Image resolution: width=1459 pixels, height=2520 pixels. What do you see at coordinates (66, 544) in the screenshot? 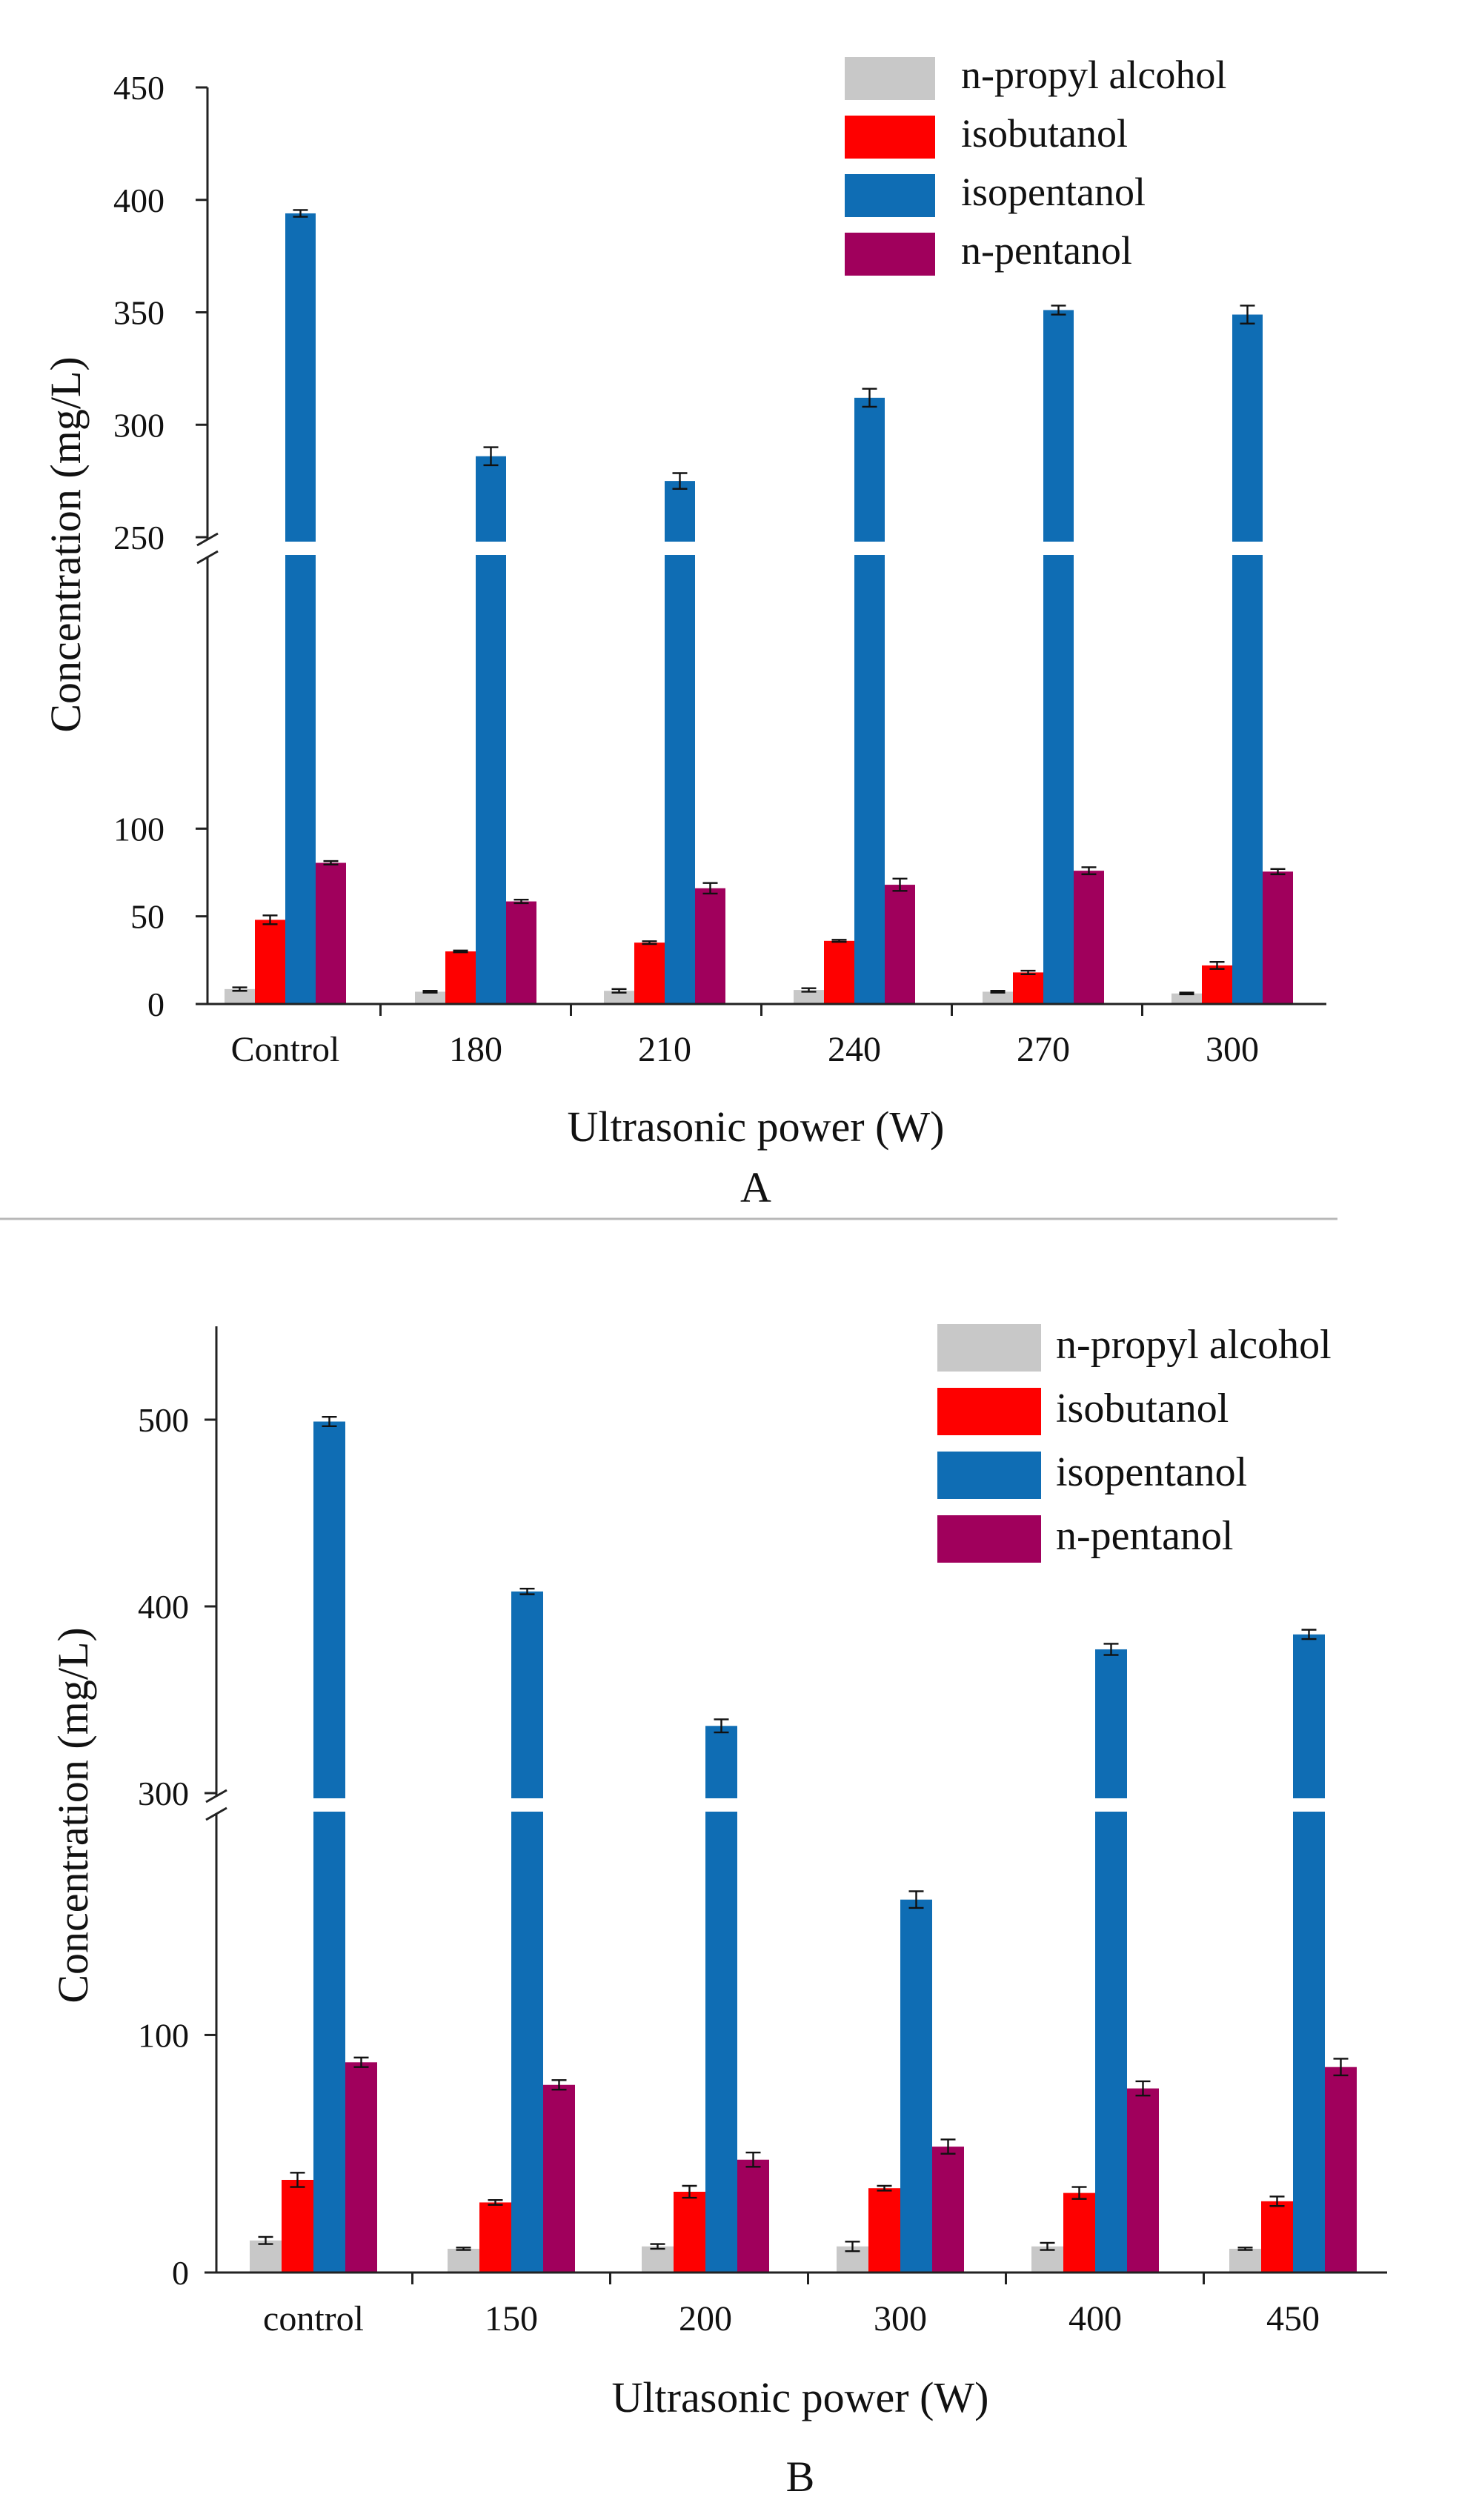
I see `panel-a-y-axis-label: Concentration (mg/L)` at bounding box center [66, 544].